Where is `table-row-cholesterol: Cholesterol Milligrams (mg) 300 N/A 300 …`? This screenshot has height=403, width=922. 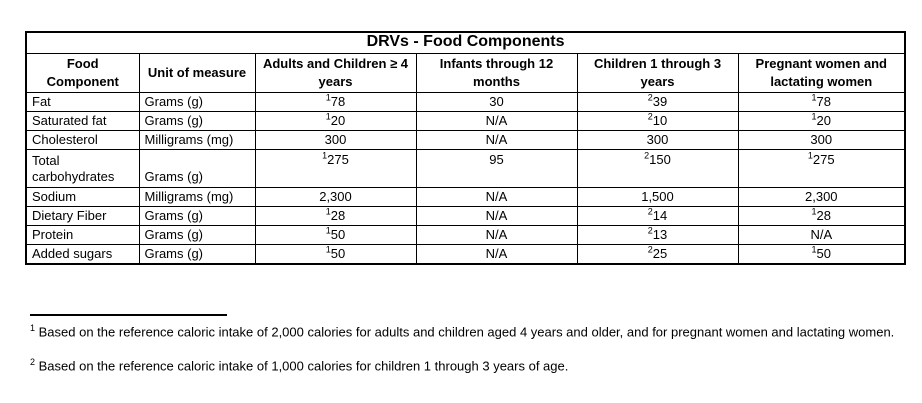 table-row-cholesterol: Cholesterol Milligrams (mg) 300 N/A 300 … is located at coordinates (465, 140).